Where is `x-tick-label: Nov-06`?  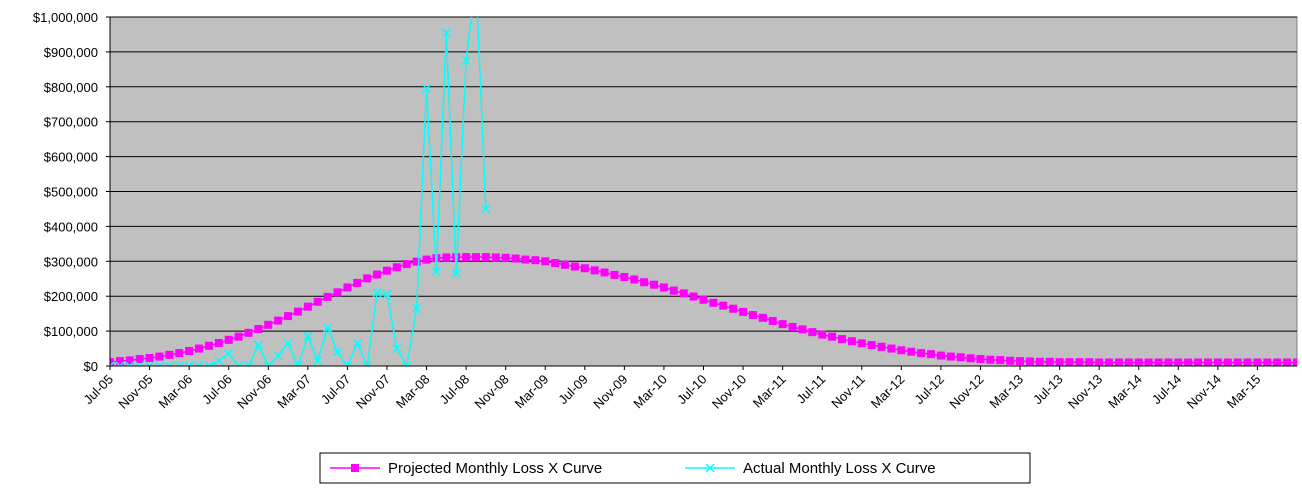
x-tick-label: Nov-06 is located at coordinates (254, 392).